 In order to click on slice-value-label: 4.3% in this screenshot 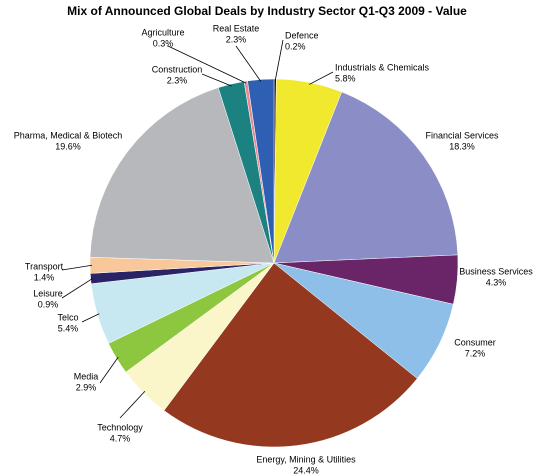, I will do `click(496, 282)`.